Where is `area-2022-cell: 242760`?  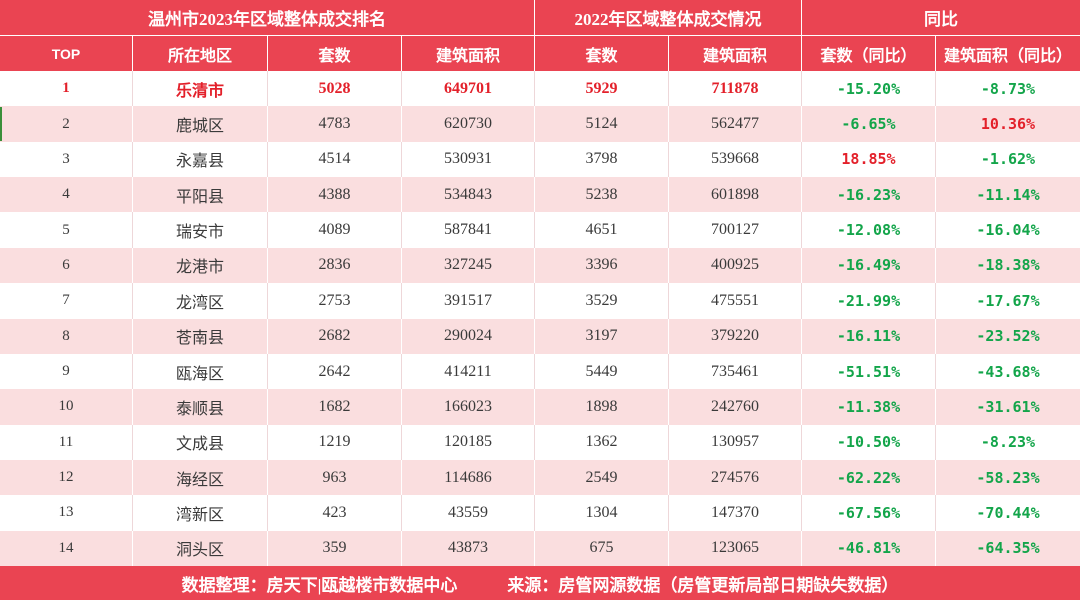
area-2022-cell: 242760 is located at coordinates (735, 407).